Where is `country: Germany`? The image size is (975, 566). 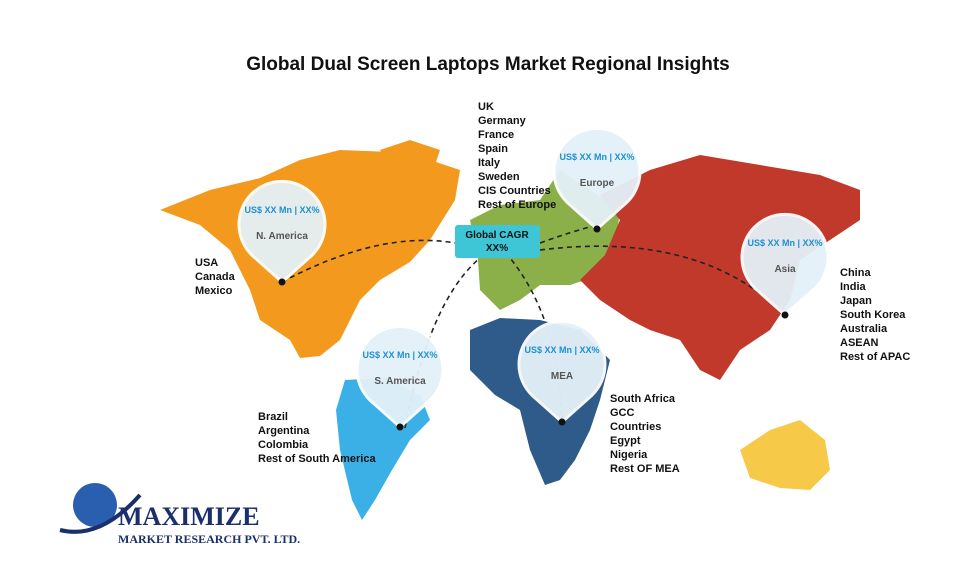 country: Germany is located at coordinates (502, 121).